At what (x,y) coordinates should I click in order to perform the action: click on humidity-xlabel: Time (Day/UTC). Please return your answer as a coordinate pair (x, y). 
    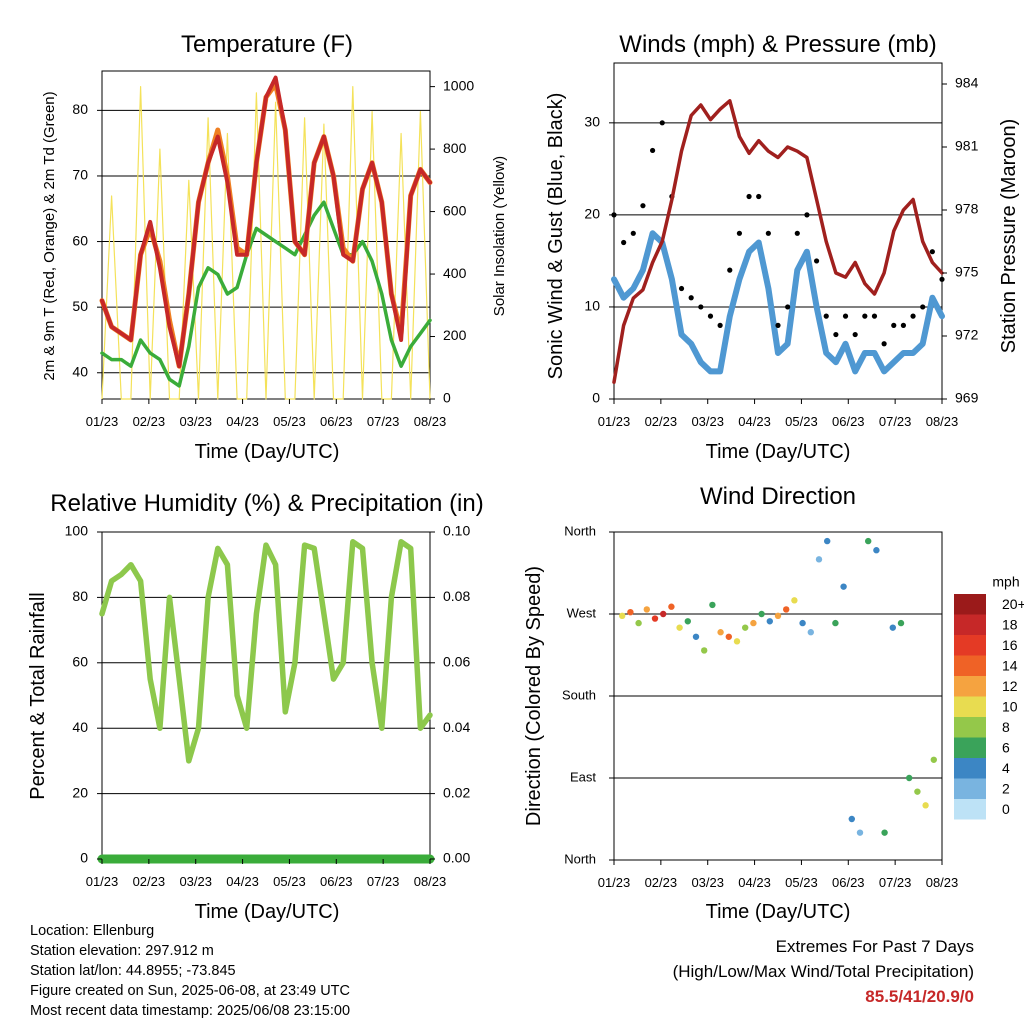
    Looking at the image, I should click on (267, 912).